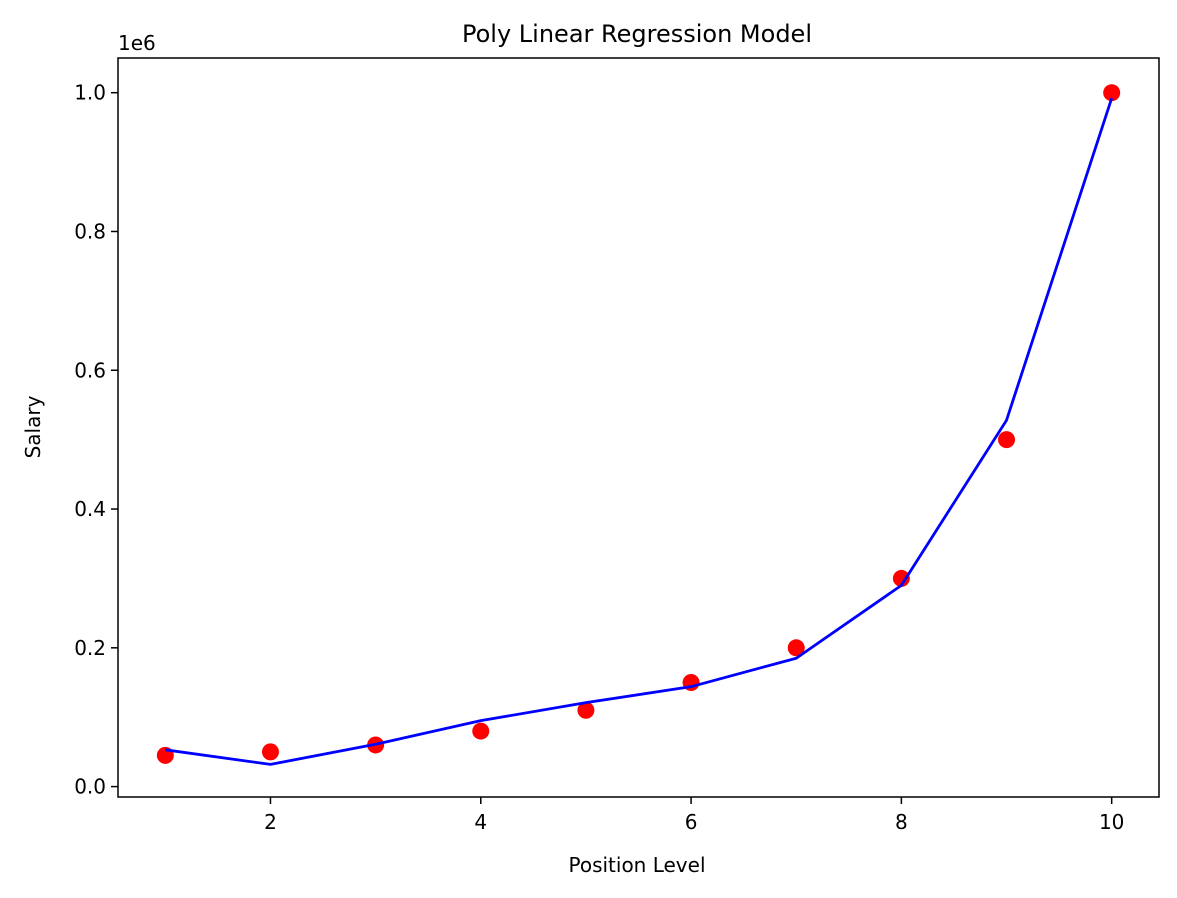  What do you see at coordinates (96, 440) in the screenshot?
I see `y-axis-ticks: 0.0 0.2 0.4 0.6 0.8 1.0` at bounding box center [96, 440].